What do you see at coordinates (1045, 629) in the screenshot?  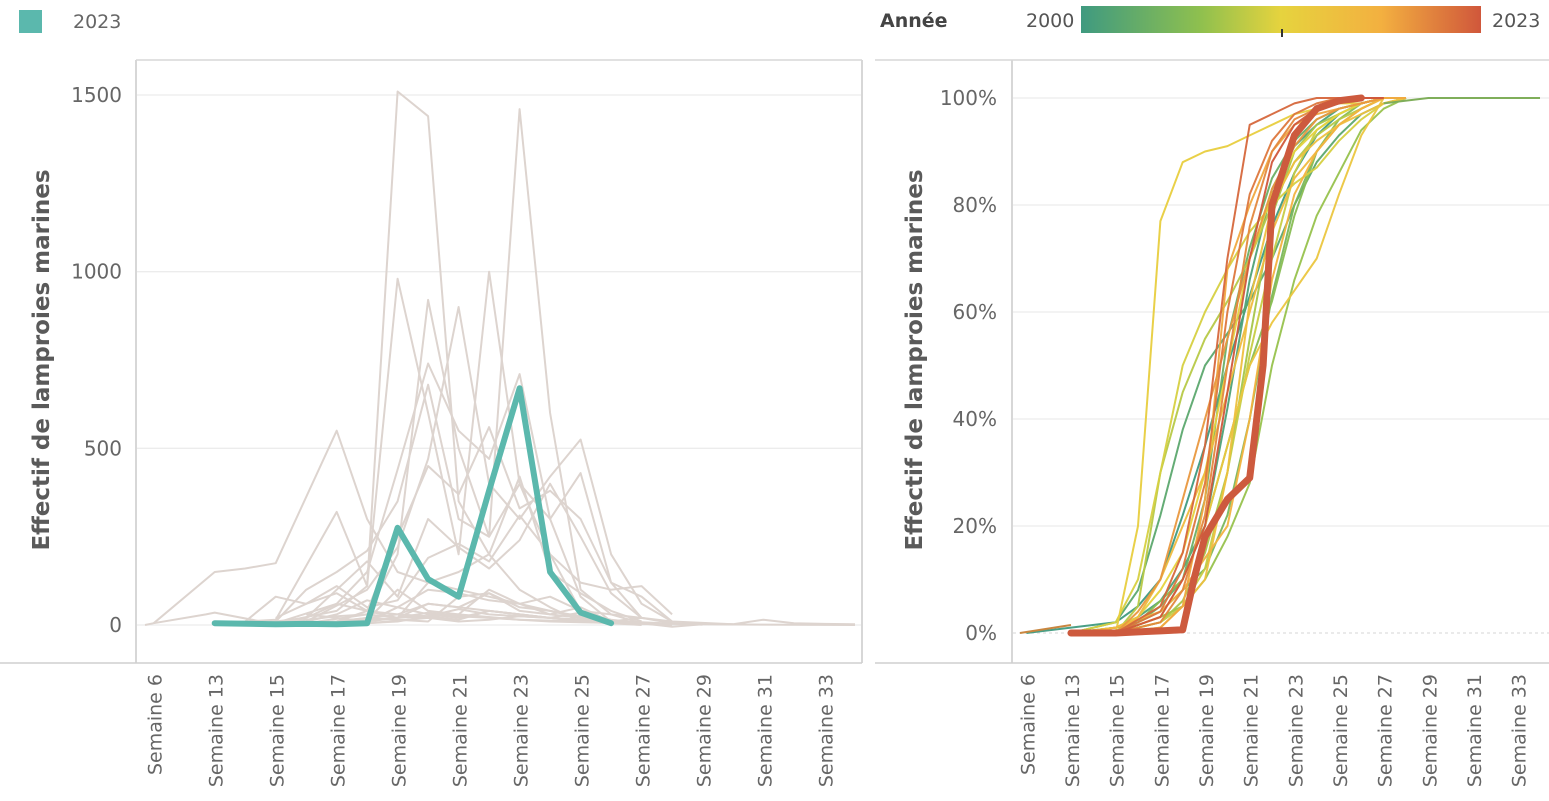 I see `right-baseline-line` at bounding box center [1045, 629].